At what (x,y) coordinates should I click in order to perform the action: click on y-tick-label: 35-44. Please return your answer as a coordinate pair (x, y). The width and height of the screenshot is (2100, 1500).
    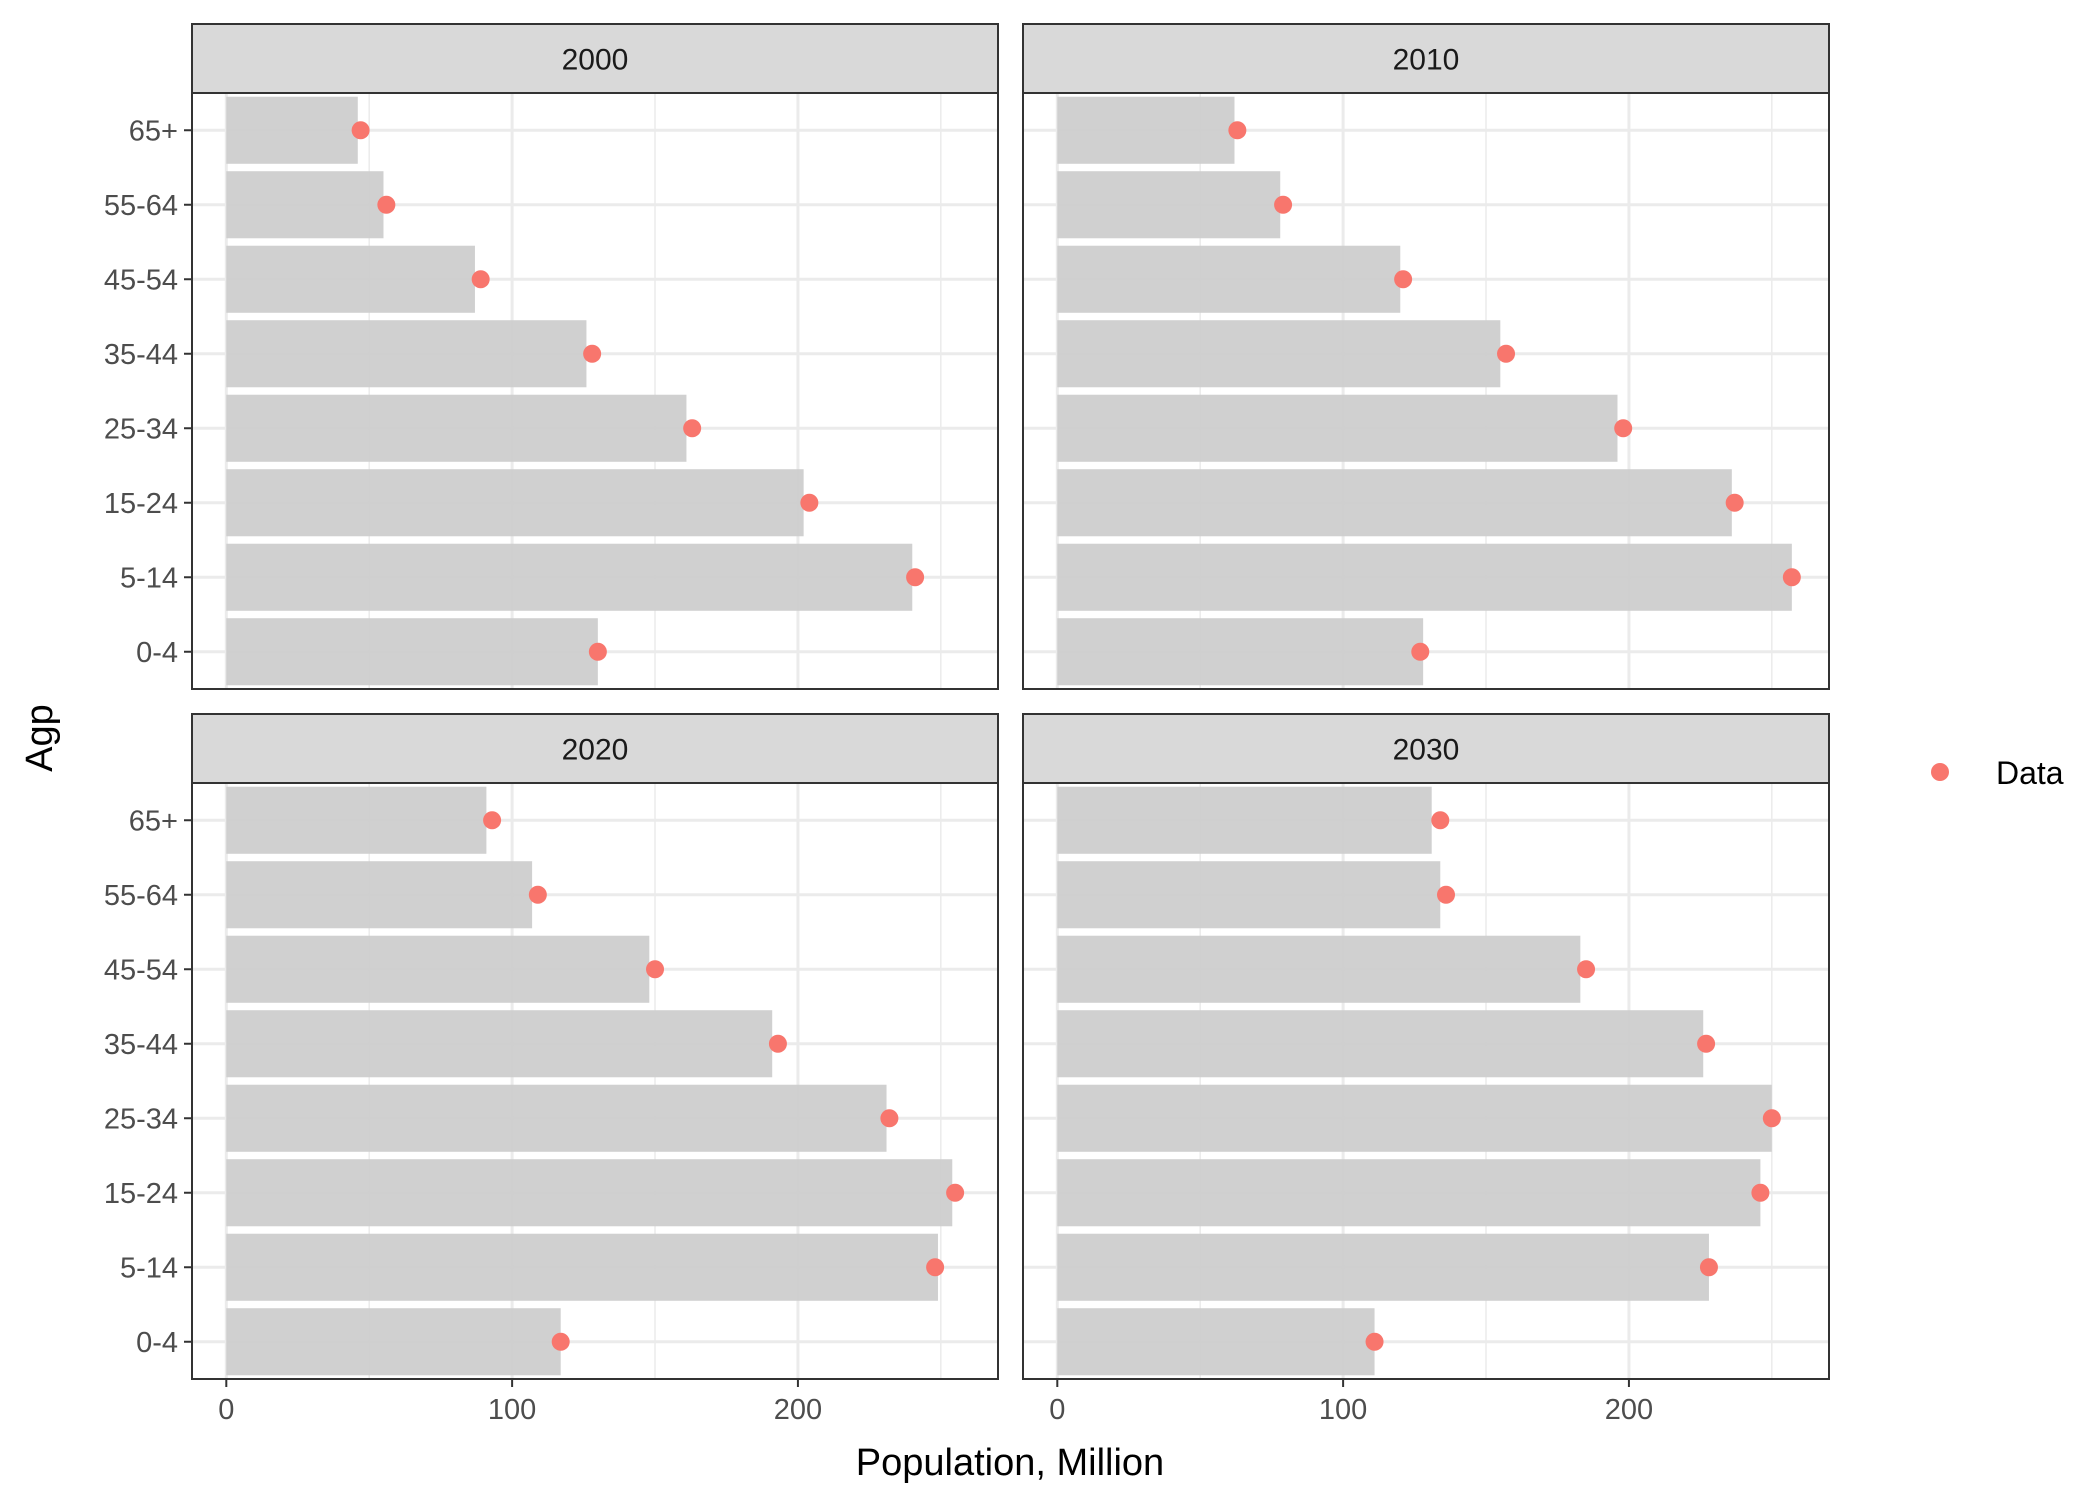
    Looking at the image, I should click on (141, 355).